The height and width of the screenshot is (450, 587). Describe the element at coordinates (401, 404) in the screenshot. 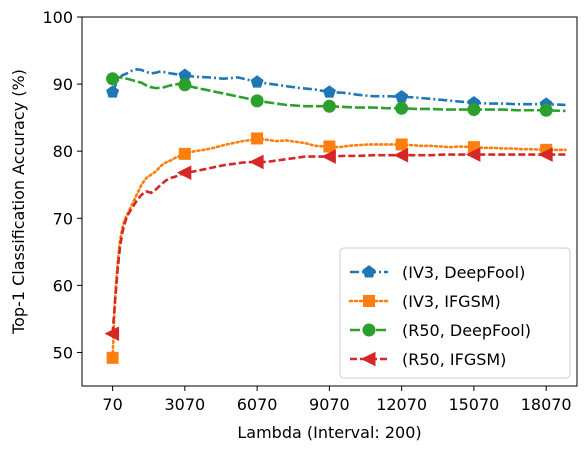

I see `x-tick-label: 12070` at that location.